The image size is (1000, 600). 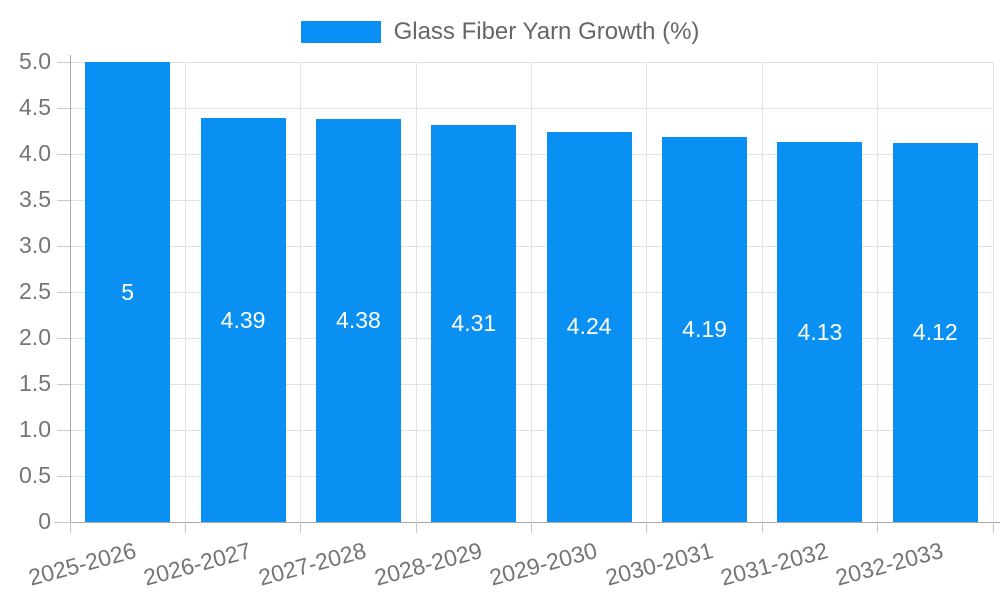 What do you see at coordinates (35, 245) in the screenshot?
I see `y-tick-label: 3.0` at bounding box center [35, 245].